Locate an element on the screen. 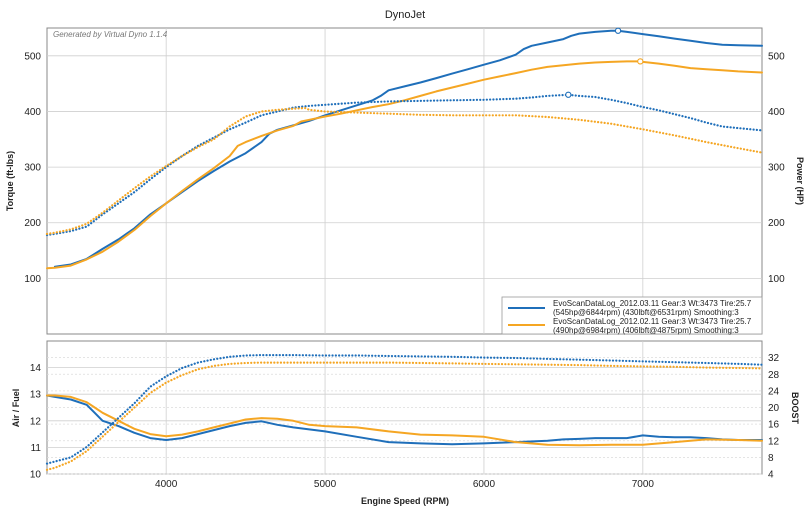 The image size is (810, 512). air-fuel-tick-label: 13 is located at coordinates (36, 395).